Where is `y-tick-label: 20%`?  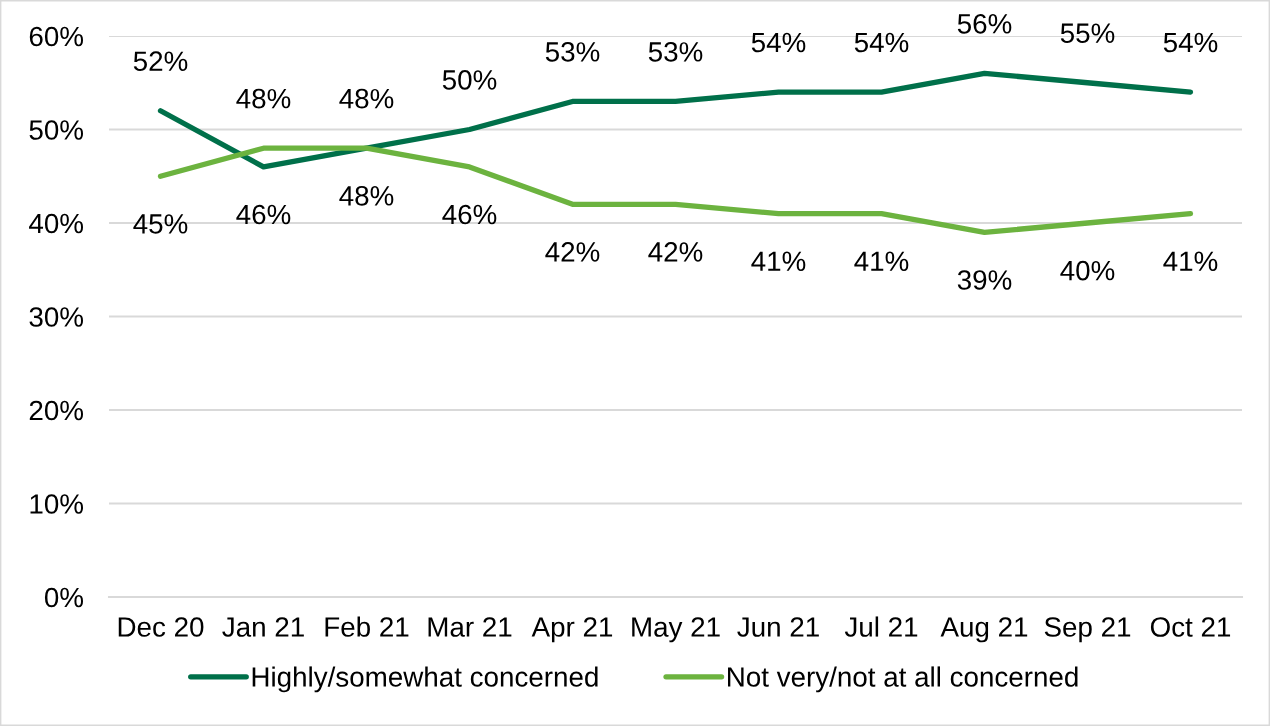
y-tick-label: 20% is located at coordinates (56, 410).